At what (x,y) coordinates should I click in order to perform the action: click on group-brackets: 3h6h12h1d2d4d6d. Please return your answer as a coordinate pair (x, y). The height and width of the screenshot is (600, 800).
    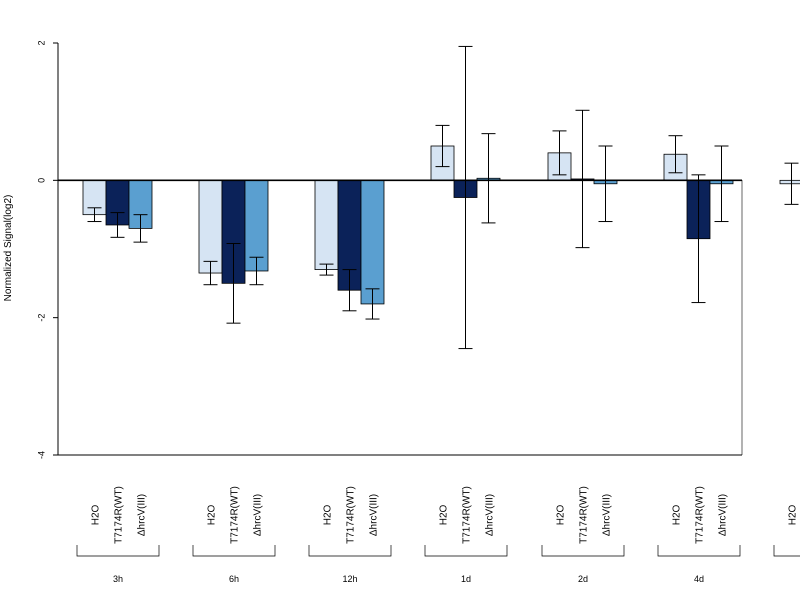
    Looking at the image, I should click on (438, 564).